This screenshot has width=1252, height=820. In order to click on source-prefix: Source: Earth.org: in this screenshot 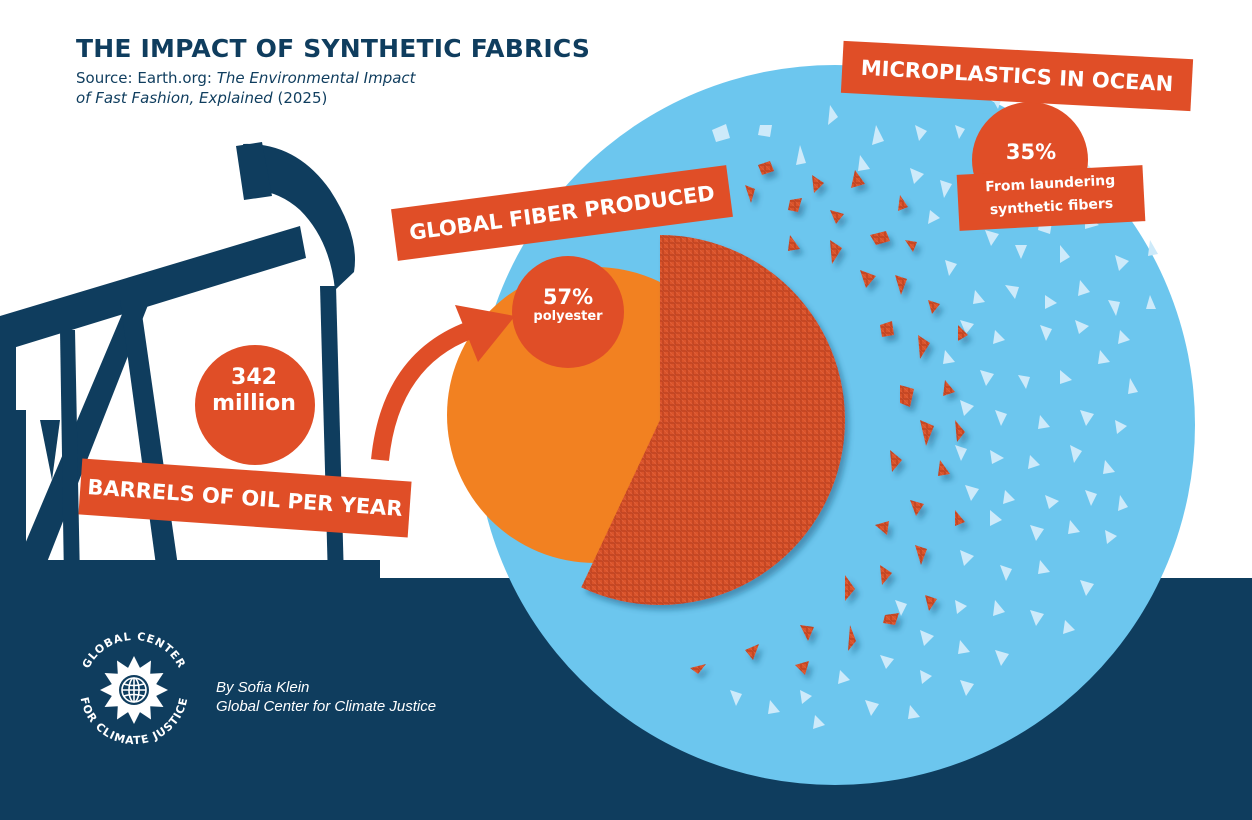, I will do `click(146, 78)`.